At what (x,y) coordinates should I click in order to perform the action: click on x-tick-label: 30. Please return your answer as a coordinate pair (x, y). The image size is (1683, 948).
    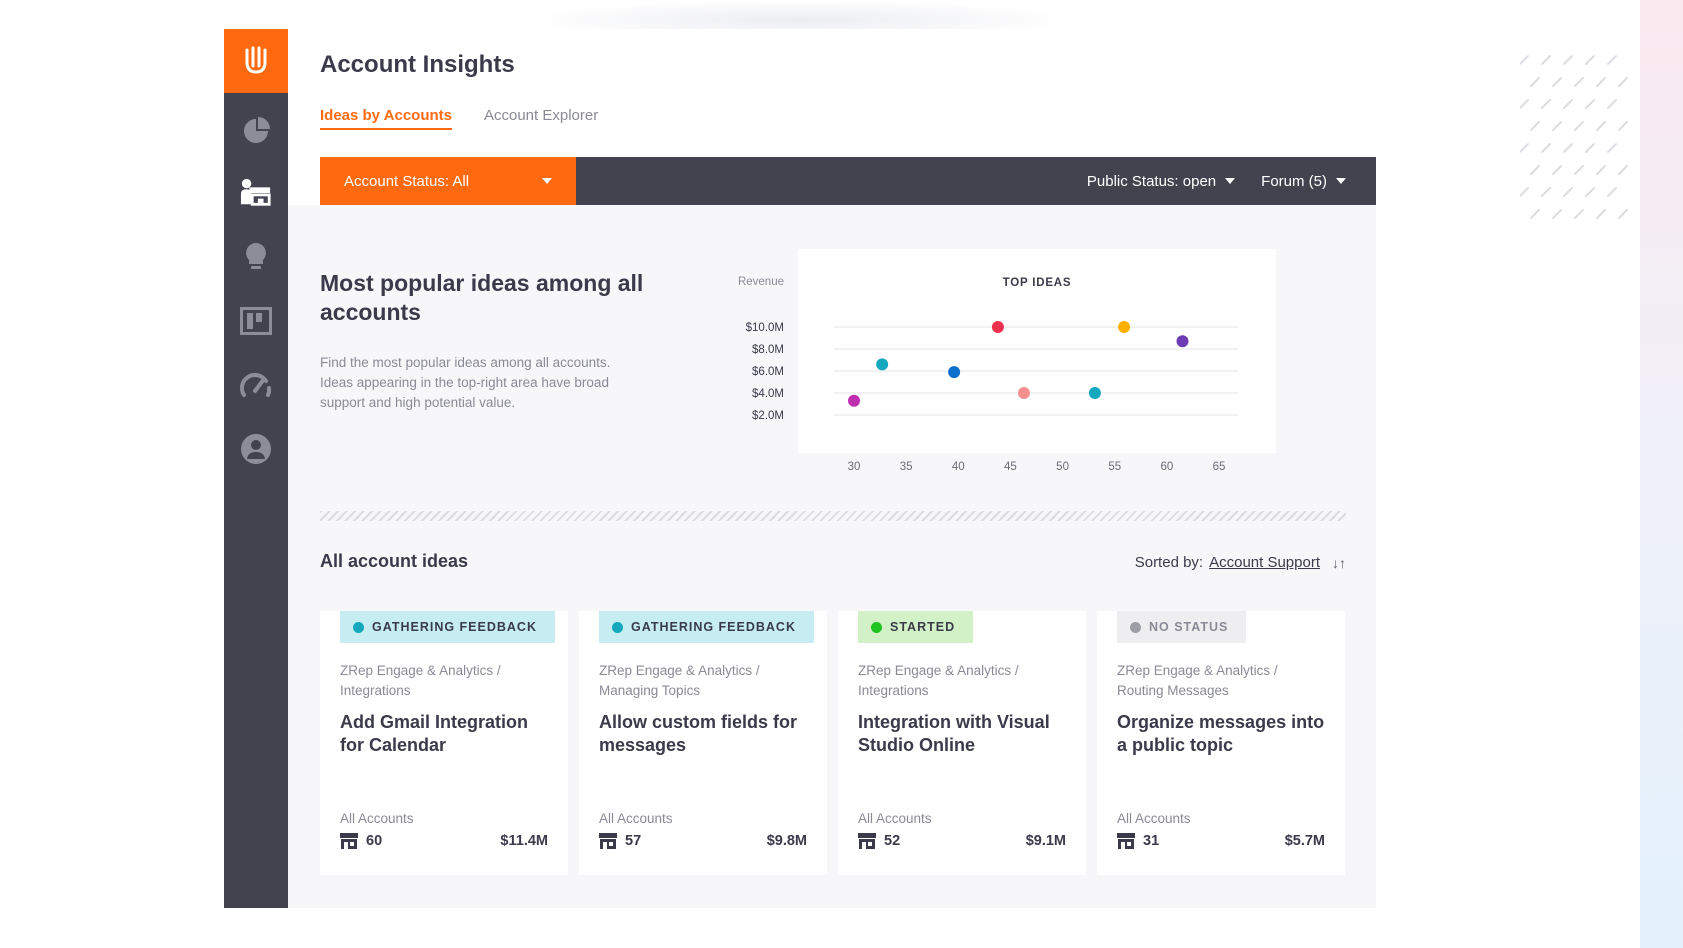
    Looking at the image, I should click on (854, 467).